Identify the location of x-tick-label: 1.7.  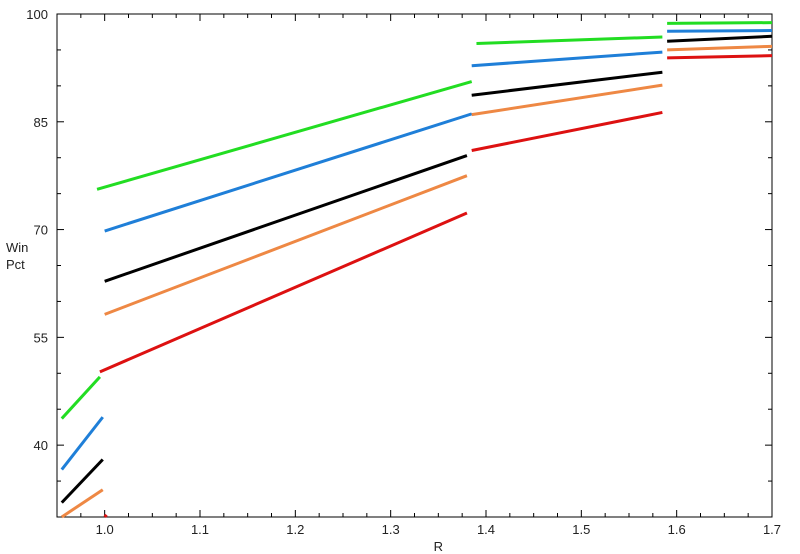
(772, 529).